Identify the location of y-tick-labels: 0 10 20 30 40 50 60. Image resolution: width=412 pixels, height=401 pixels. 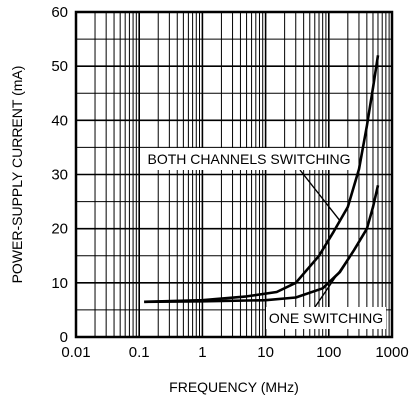
(59, 175).